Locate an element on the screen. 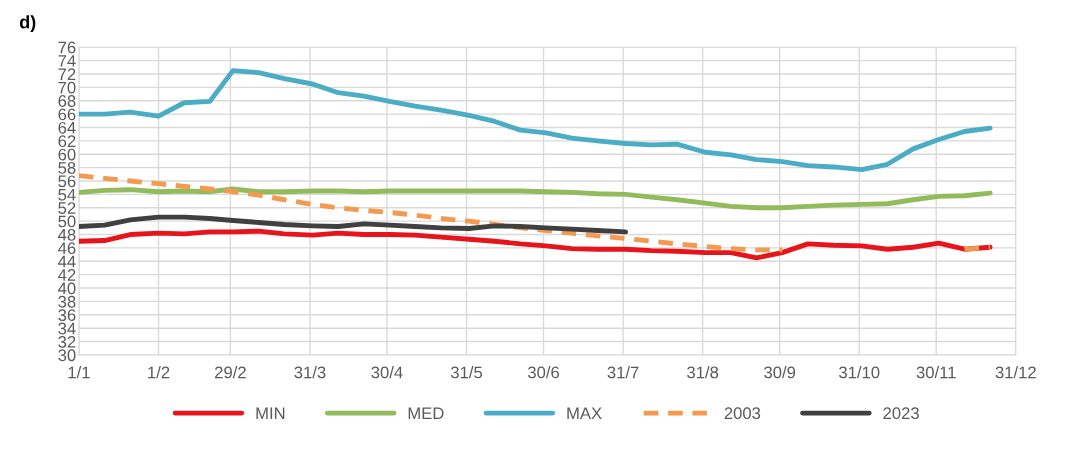  legend-label: MIN is located at coordinates (270, 413).